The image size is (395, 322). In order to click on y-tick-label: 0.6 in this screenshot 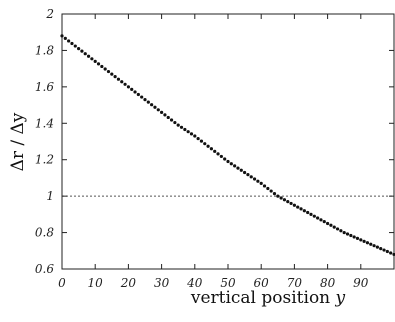, I will do `click(44, 269)`.